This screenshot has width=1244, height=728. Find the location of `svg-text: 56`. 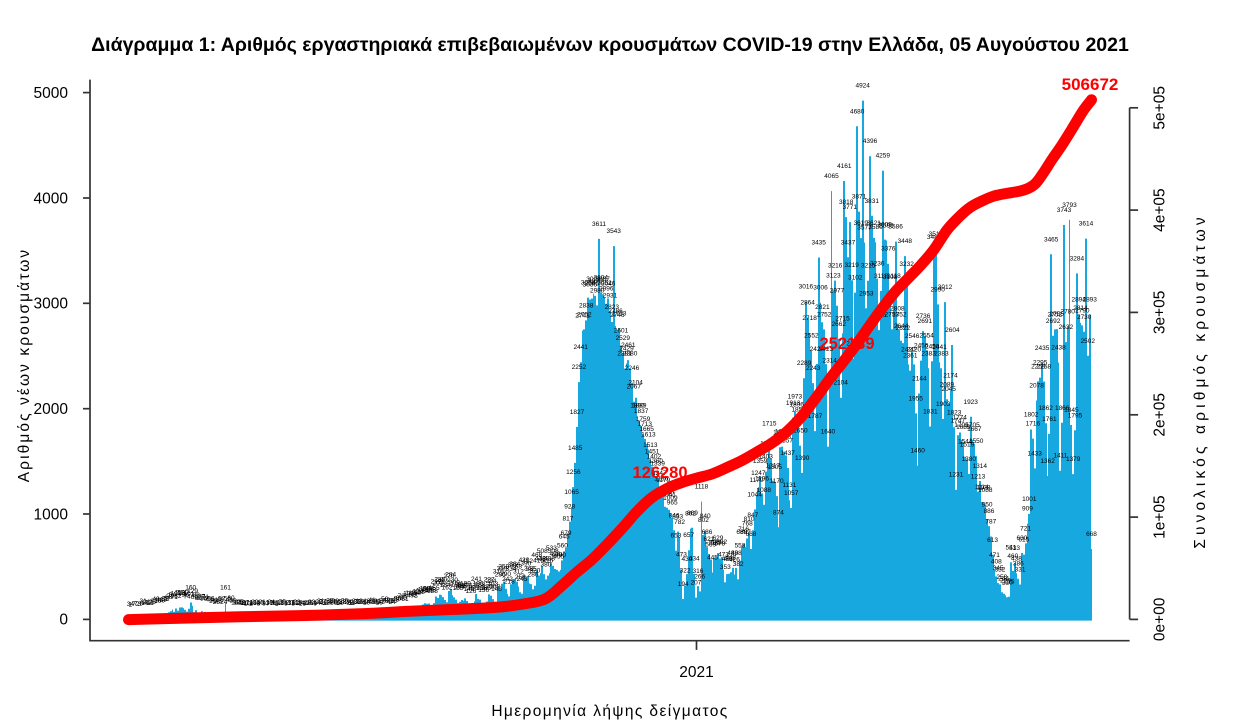

svg-text: 56 is located at coordinates (228, 599).